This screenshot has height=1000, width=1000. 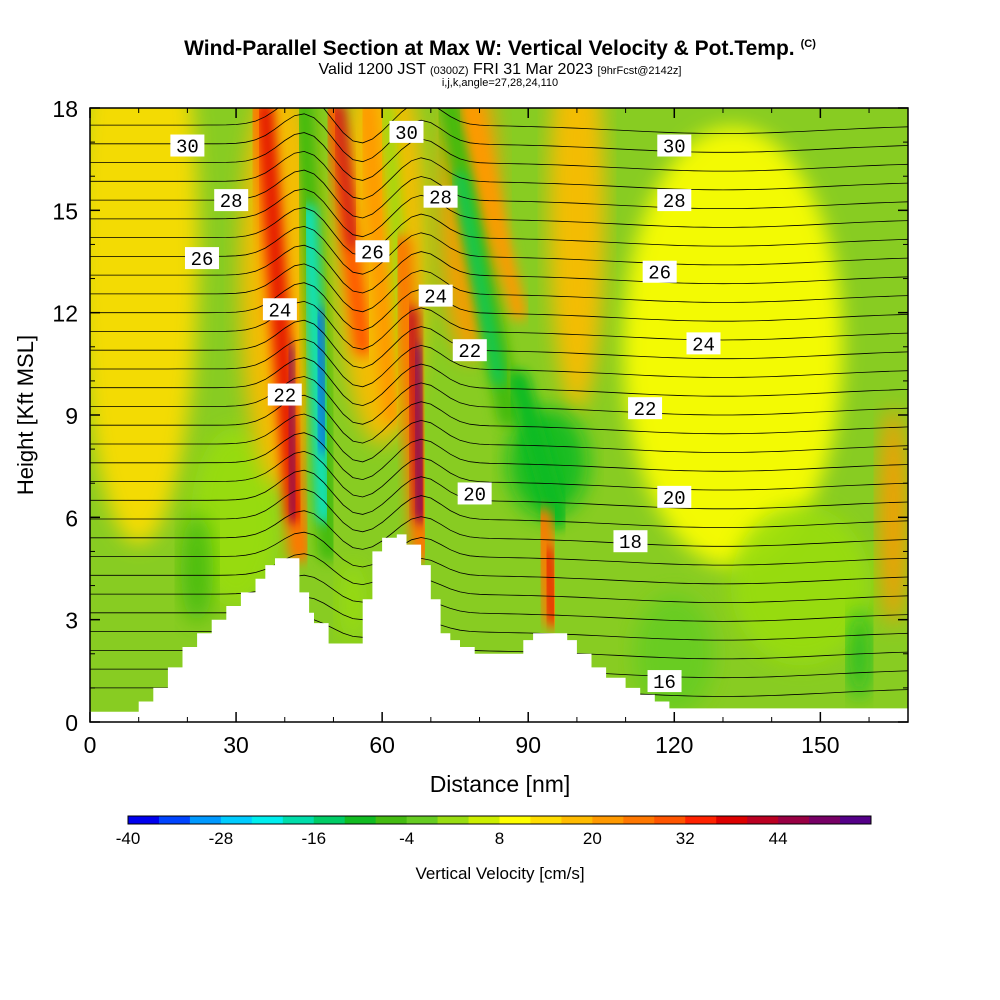 I want to click on x-tick-label: 150, so click(x=820, y=745).